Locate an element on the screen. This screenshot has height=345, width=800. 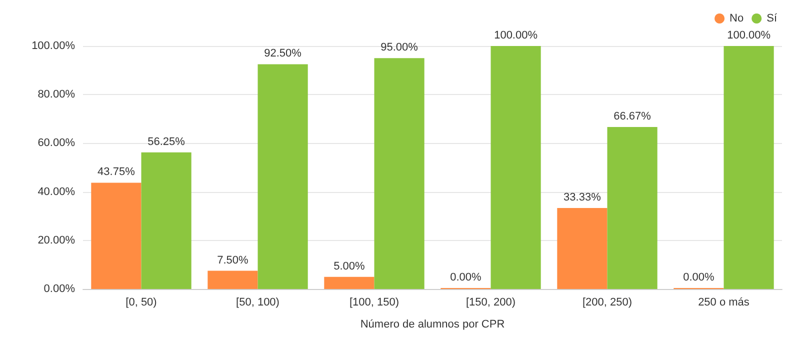
y-tick-label: 100.00% is located at coordinates (54, 46).